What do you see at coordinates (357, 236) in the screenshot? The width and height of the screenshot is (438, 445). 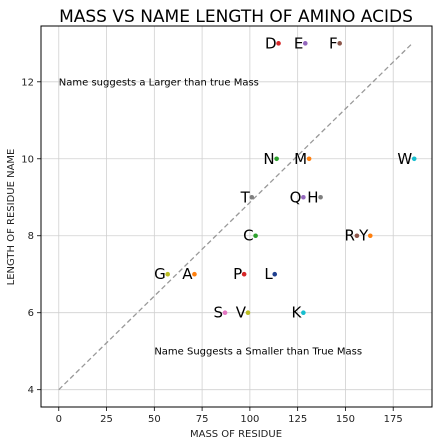 I see `point-R` at bounding box center [357, 236].